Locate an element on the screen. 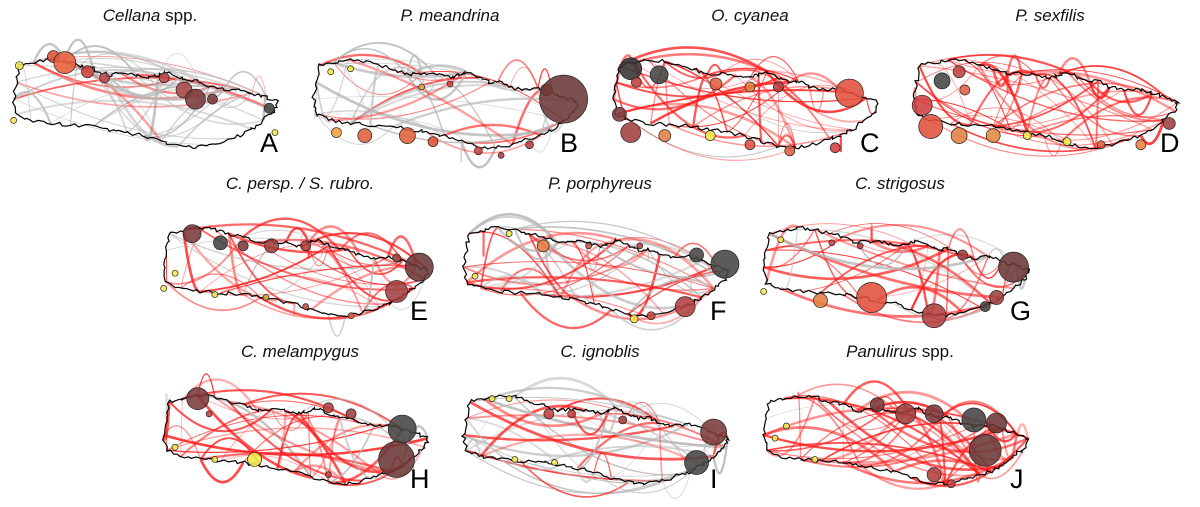 Image resolution: width=1200 pixels, height=507 pixels. panel-title-main: C. melampygus is located at coordinates (300, 351).